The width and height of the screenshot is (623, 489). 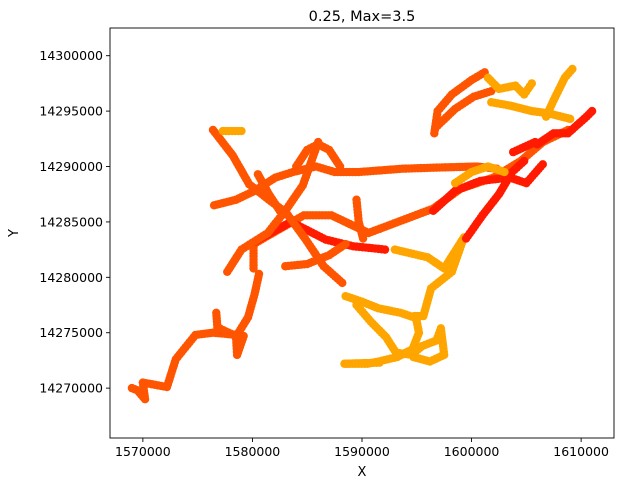 What do you see at coordinates (14, 233) in the screenshot?
I see `y-axis-label: Y` at bounding box center [14, 233].